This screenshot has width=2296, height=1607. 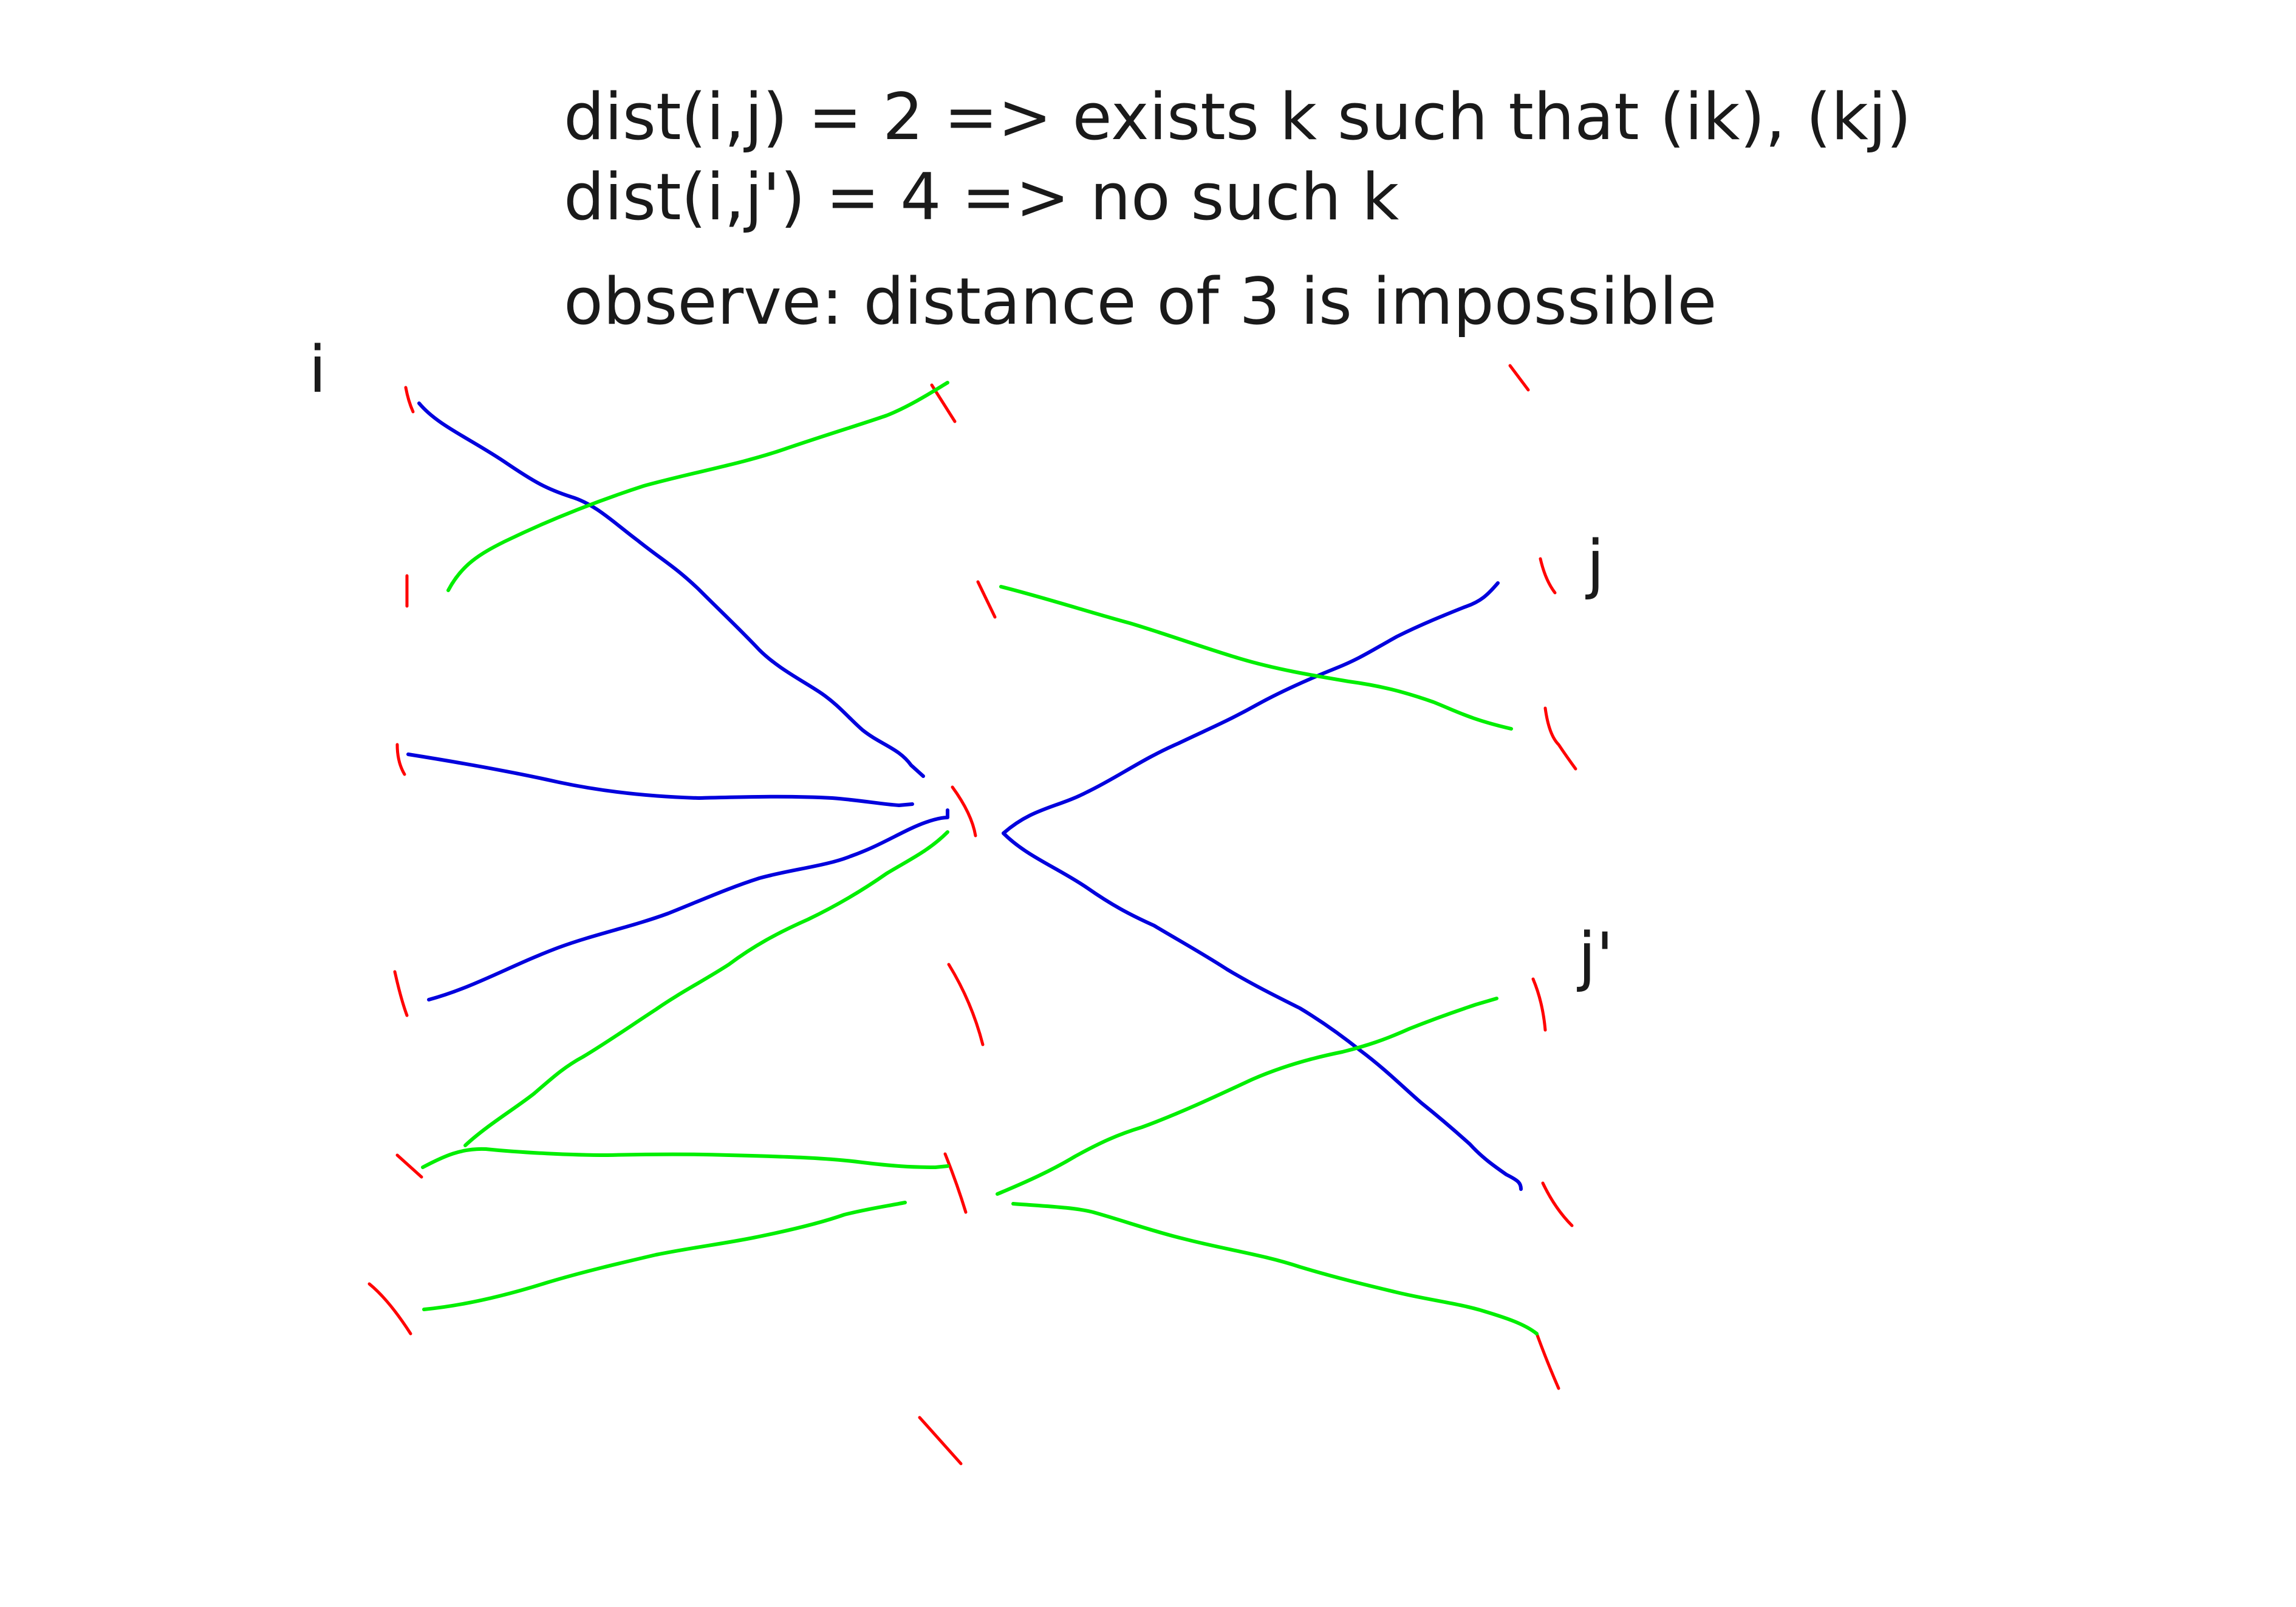 What do you see at coordinates (660, 779) in the screenshot?
I see `blue-edge-left3-to-k` at bounding box center [660, 779].